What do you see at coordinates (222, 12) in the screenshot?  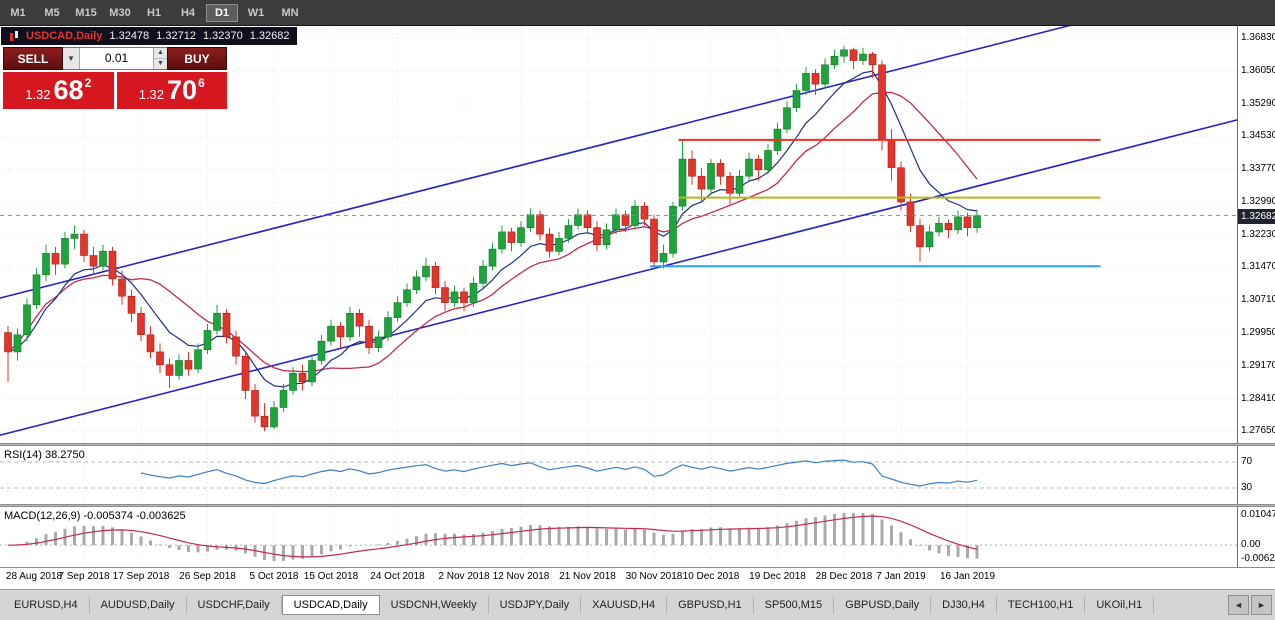 I see `timeframe-button-d1: D1` at bounding box center [222, 12].